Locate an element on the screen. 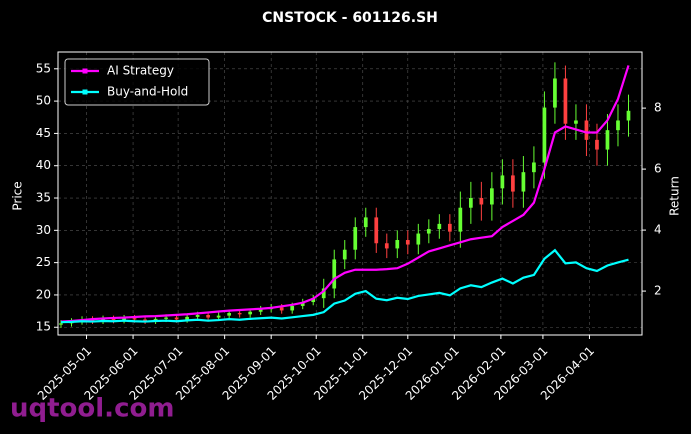 Image resolution: width=691 pixels, height=434 pixels. y-tick-label: 40 is located at coordinates (43, 165).